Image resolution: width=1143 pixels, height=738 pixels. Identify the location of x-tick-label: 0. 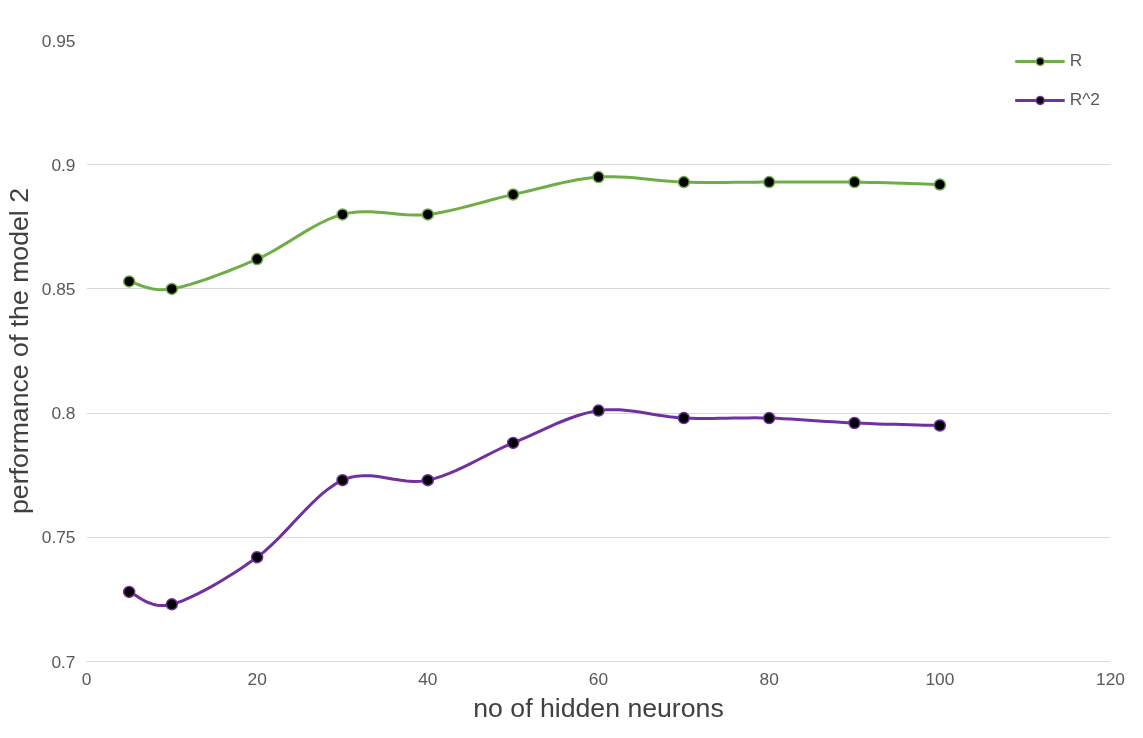
(86, 678).